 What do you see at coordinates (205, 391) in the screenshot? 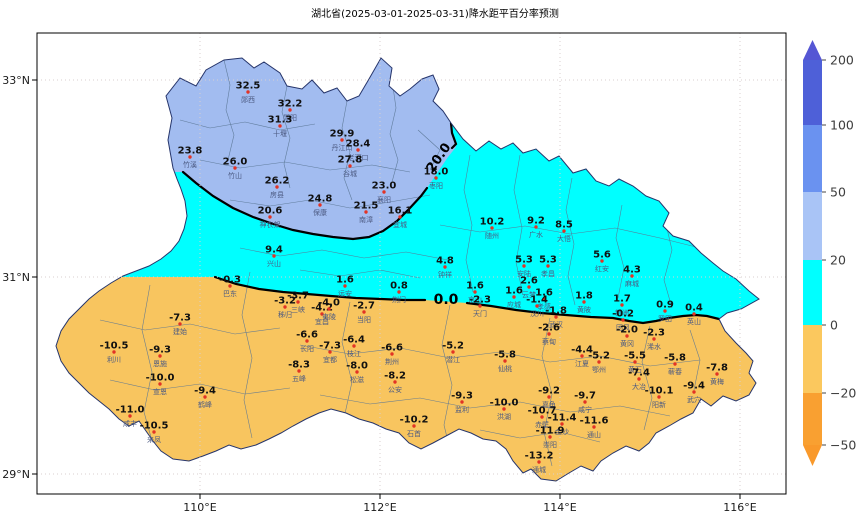
I see `station-value: -9.4` at bounding box center [205, 391].